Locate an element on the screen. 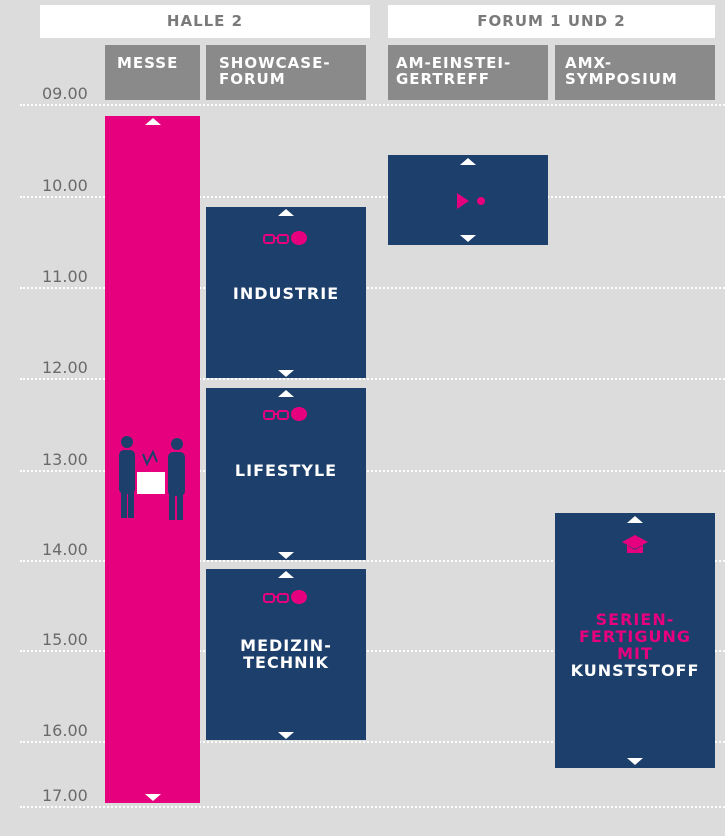 The image size is (725, 836). session-label: SERIEN- FERTIGUNG MIT is located at coordinates (635, 636).